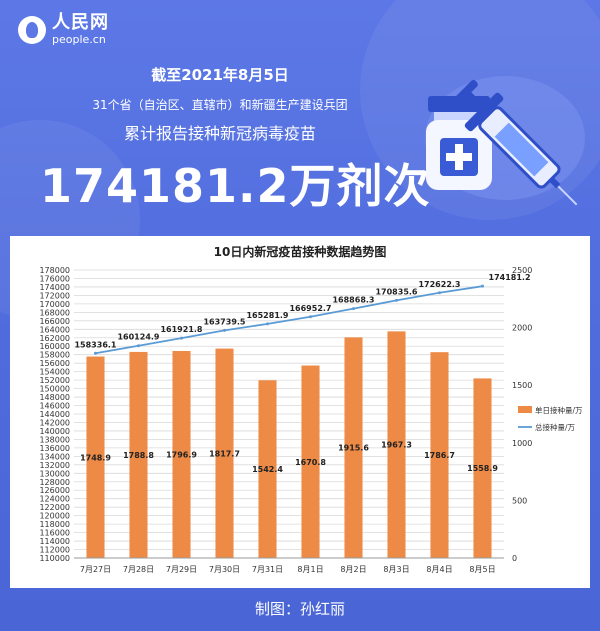 The width and height of the screenshot is (600, 631). Describe the element at coordinates (224, 569) in the screenshot. I see `x-tick-label: 7月30日` at that location.